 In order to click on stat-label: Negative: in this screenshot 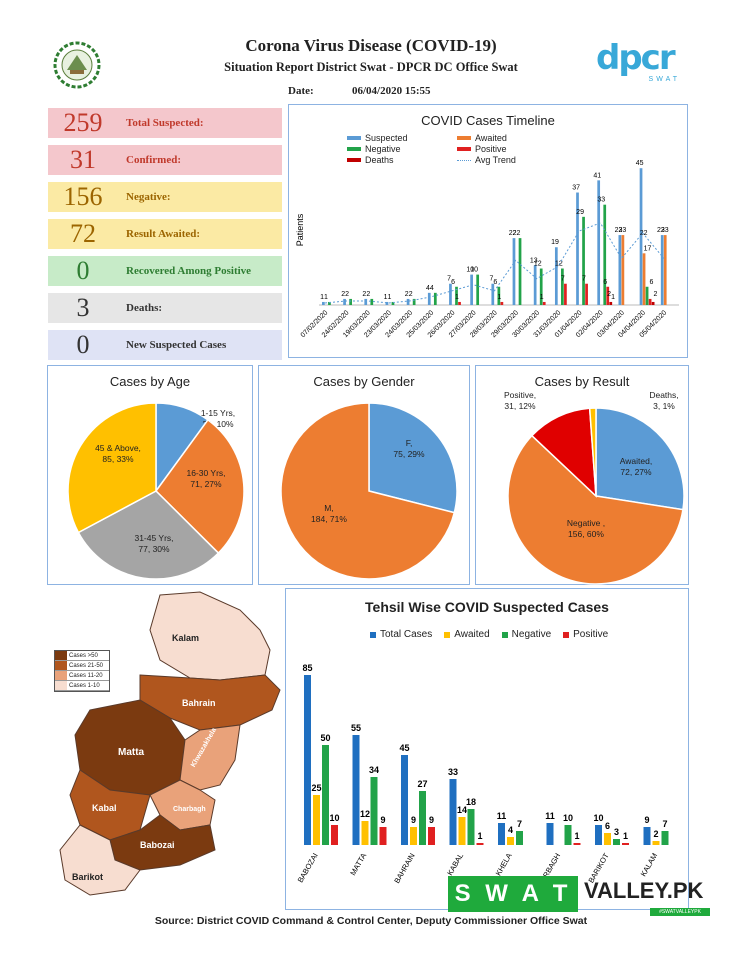, I will do `click(148, 197)`.